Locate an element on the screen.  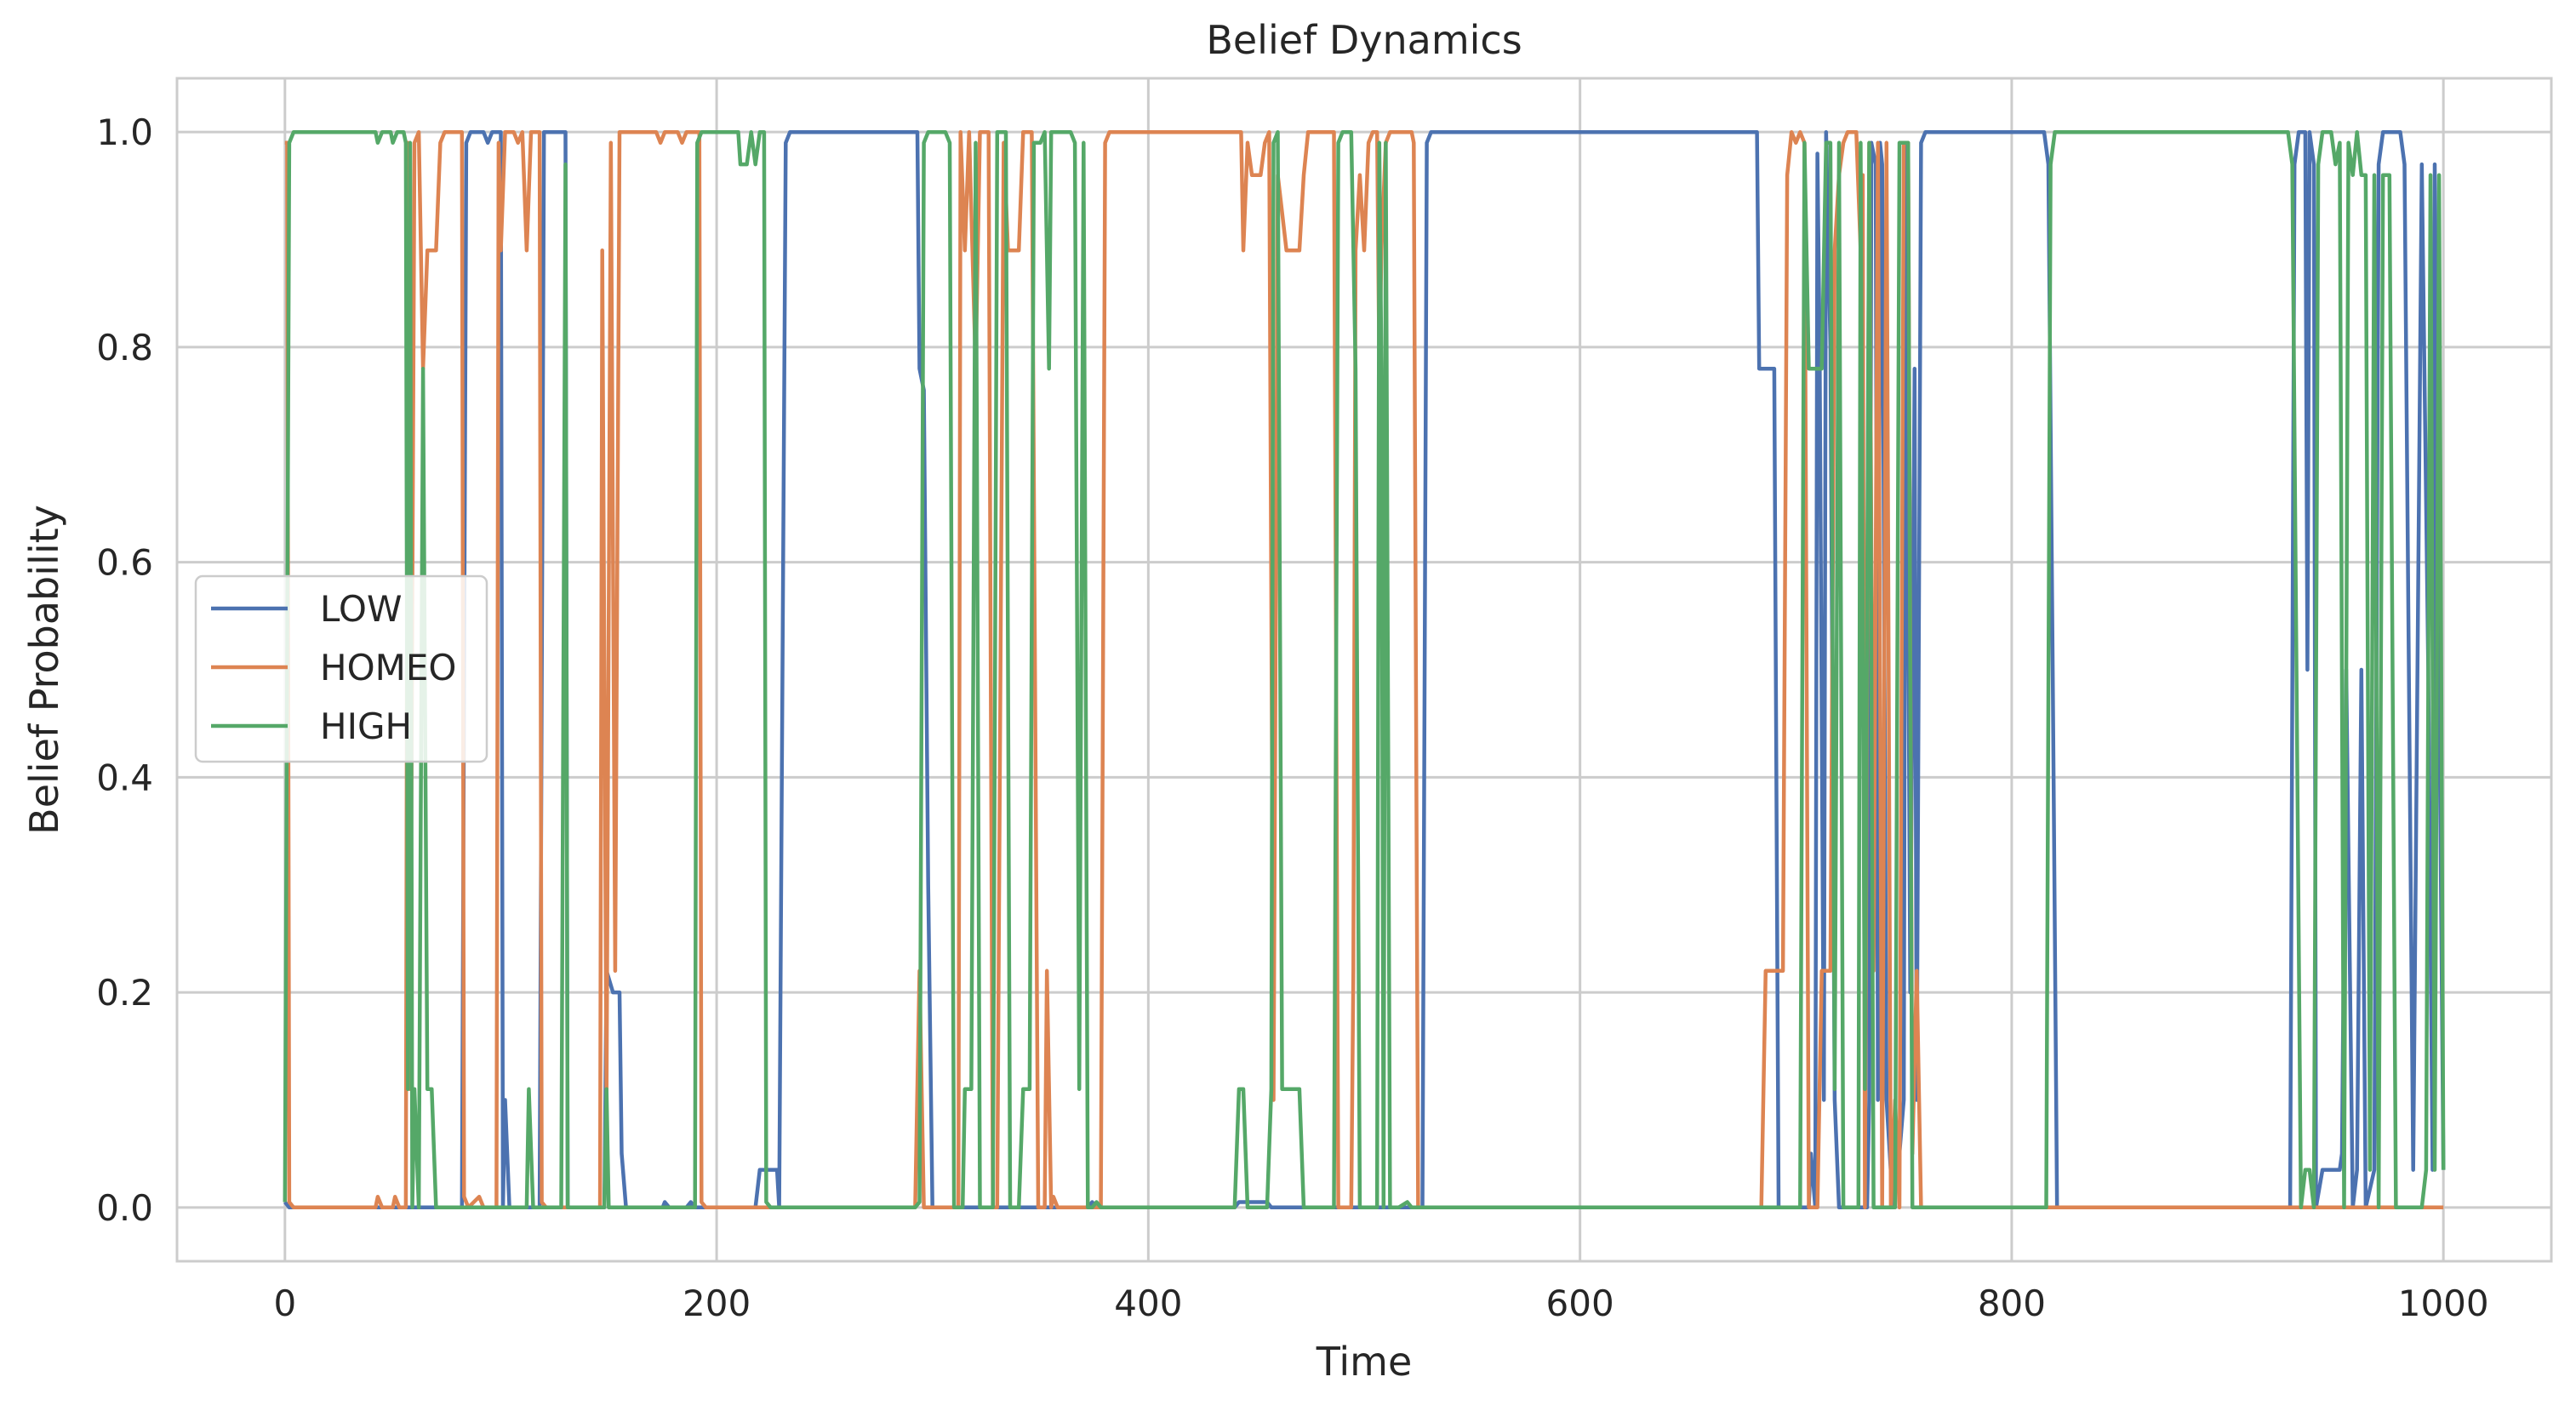
x-tick-label: 800 is located at coordinates (2012, 1303).